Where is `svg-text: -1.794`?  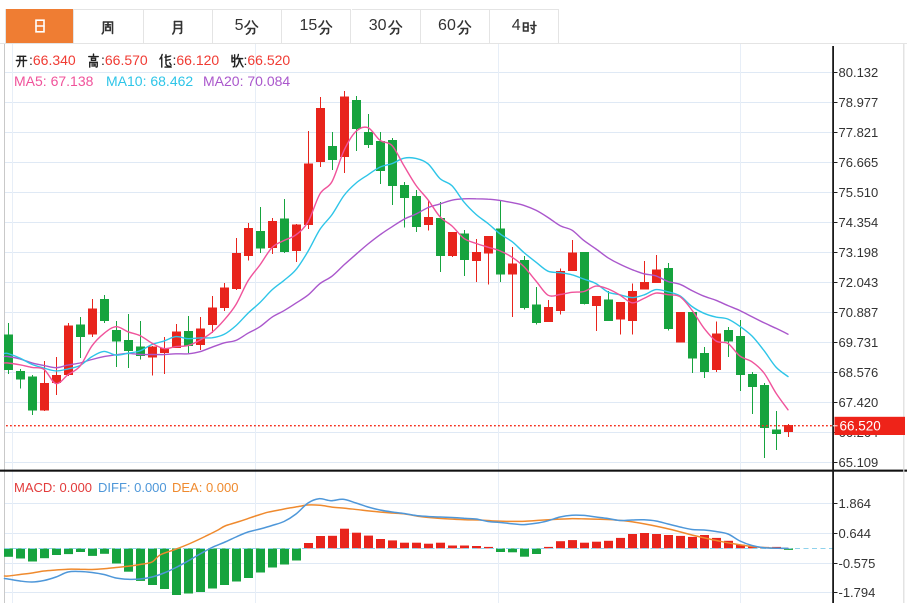
svg-text: -1.794 is located at coordinates (857, 592).